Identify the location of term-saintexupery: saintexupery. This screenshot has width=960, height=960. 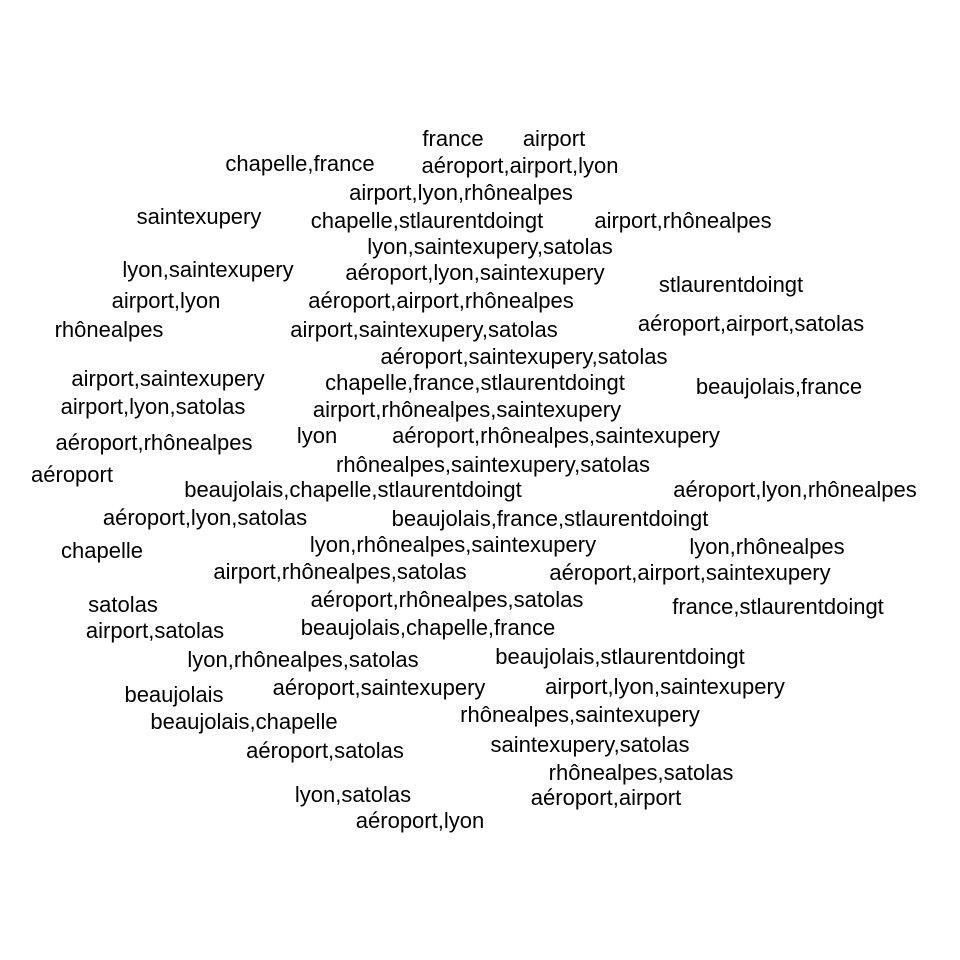
(199, 216).